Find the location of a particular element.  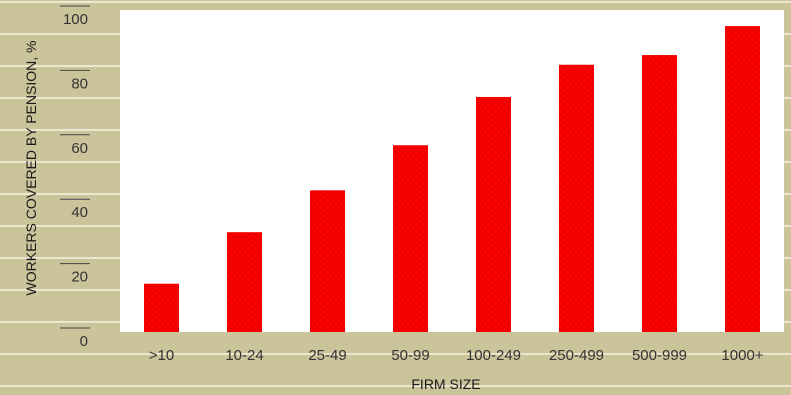

x-tick-label: 250-499 is located at coordinates (576, 355).